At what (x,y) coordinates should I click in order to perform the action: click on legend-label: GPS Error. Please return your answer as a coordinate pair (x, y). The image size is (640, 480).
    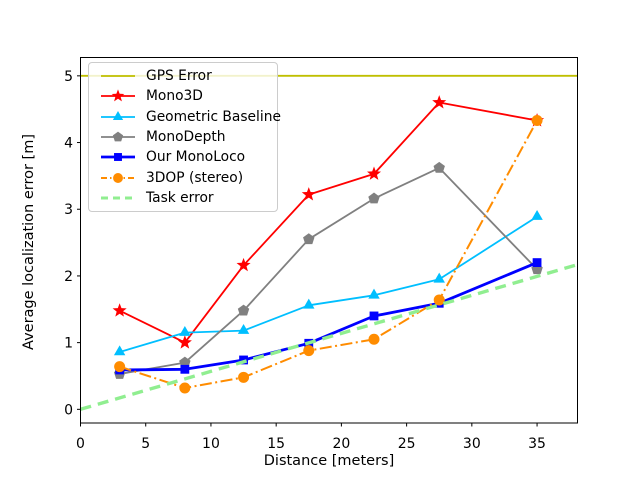
    Looking at the image, I should click on (179, 76).